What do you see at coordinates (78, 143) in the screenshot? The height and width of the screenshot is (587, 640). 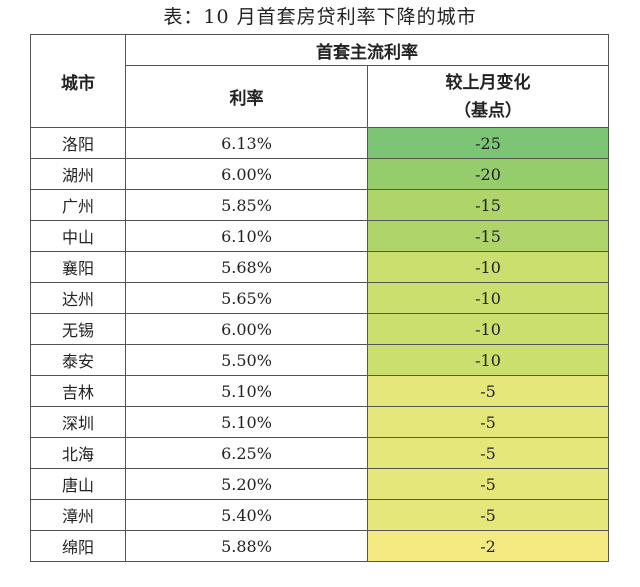 I see `city-cell: 洛阳` at bounding box center [78, 143].